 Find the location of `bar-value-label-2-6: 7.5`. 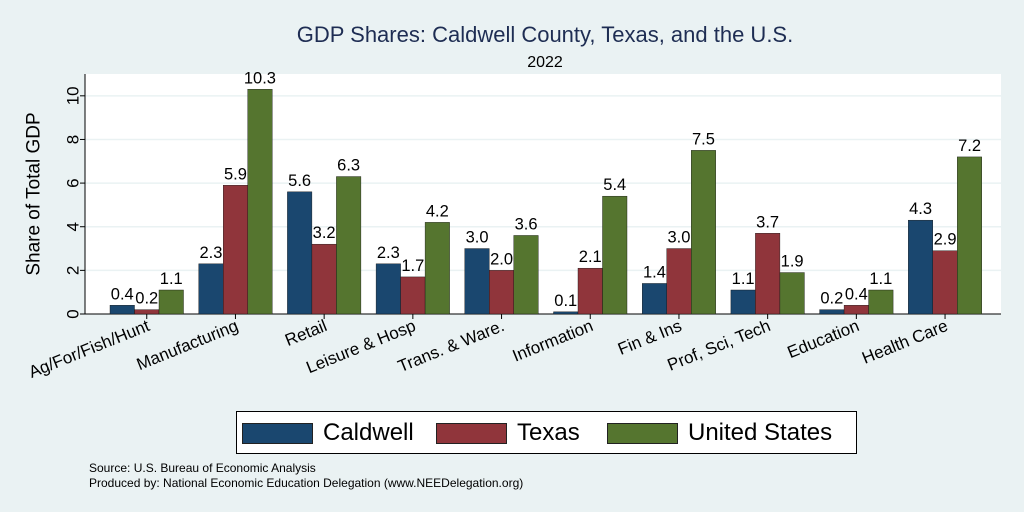

bar-value-label-2-6: 7.5 is located at coordinates (703, 139).